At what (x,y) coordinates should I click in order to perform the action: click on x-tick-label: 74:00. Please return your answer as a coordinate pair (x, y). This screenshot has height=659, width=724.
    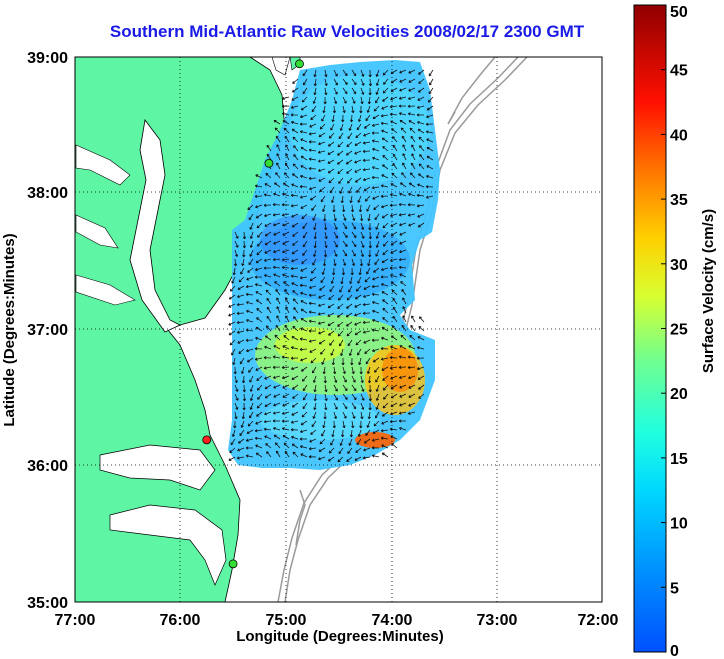
    Looking at the image, I should click on (392, 620).